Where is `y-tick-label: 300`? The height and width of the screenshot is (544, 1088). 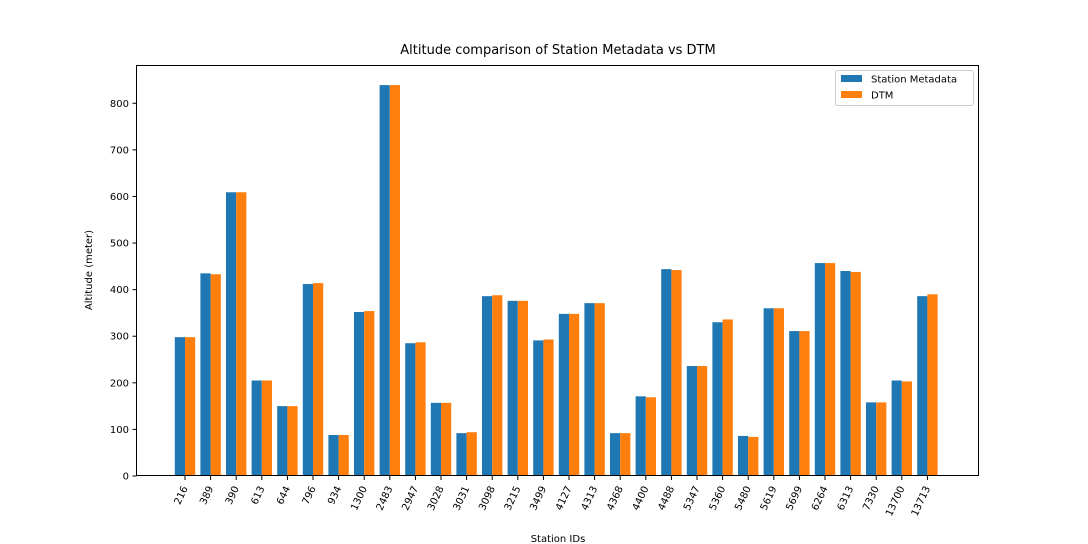 y-tick-label: 300 is located at coordinates (119, 337).